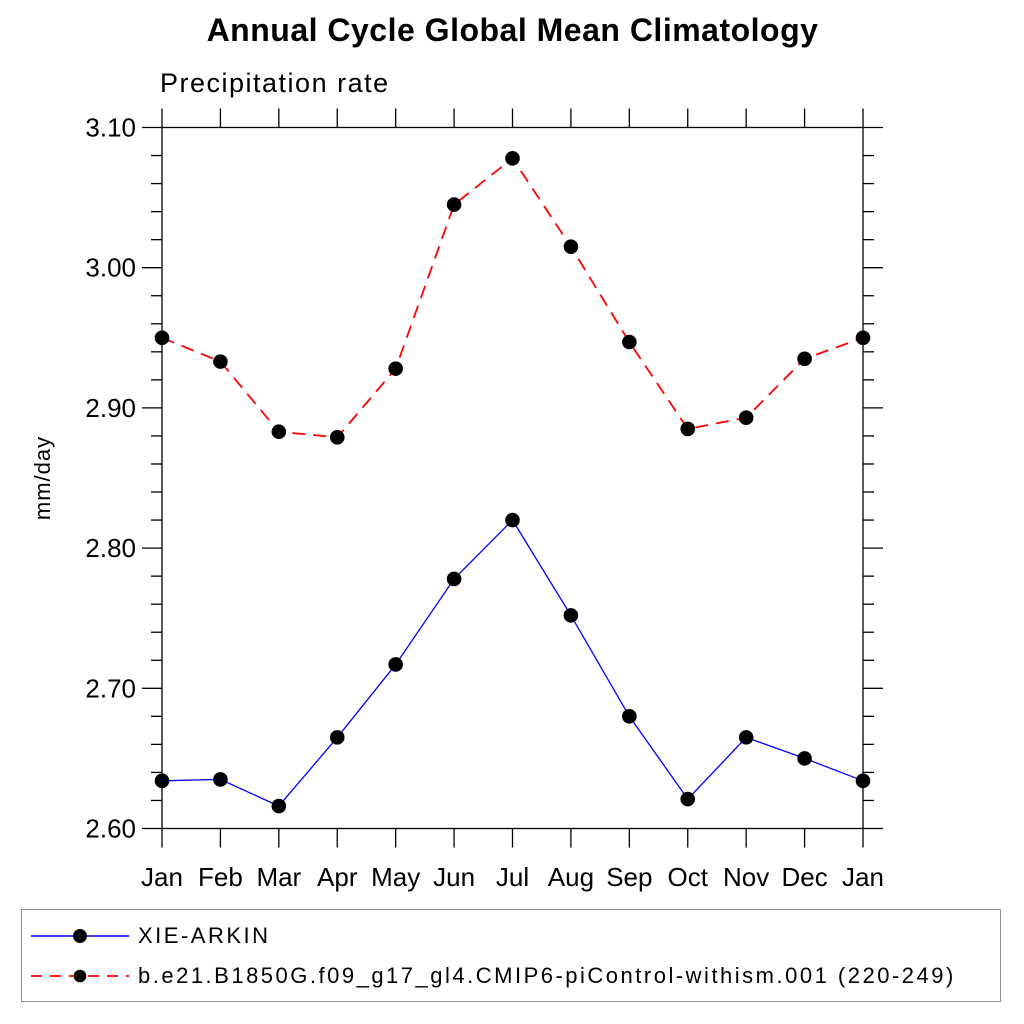  I want to click on legend-line-sample-solid, so click(80, 935).